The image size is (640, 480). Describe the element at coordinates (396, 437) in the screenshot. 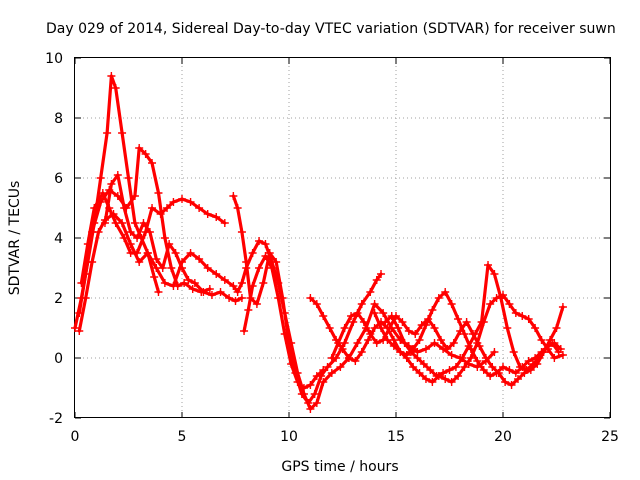

I see `x-tick-label: 15` at that location.